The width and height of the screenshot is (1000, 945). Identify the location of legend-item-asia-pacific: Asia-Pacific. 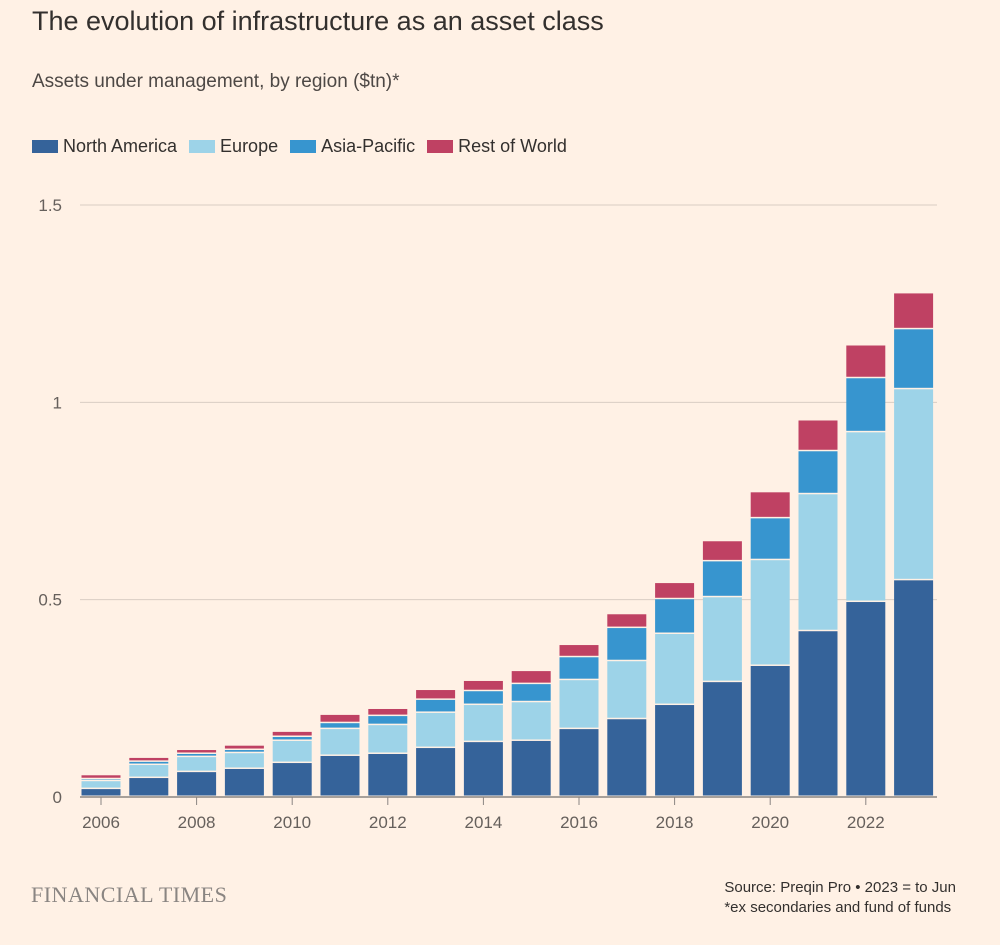
(352, 146).